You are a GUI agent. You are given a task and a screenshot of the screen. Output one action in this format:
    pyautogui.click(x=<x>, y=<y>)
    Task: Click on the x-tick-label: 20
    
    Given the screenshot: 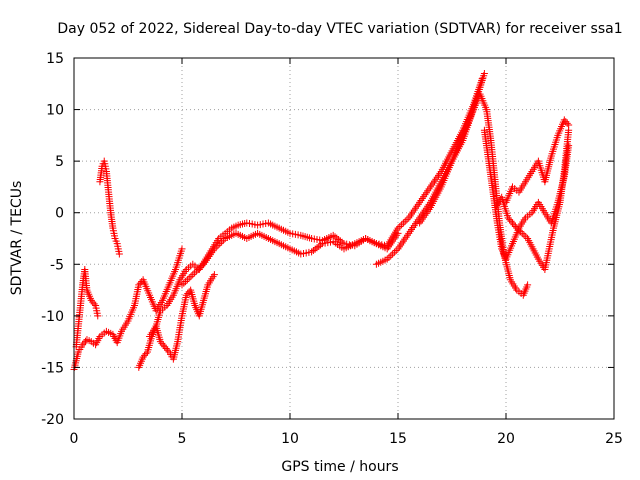 What is the action you would take?
    pyautogui.click(x=506, y=439)
    